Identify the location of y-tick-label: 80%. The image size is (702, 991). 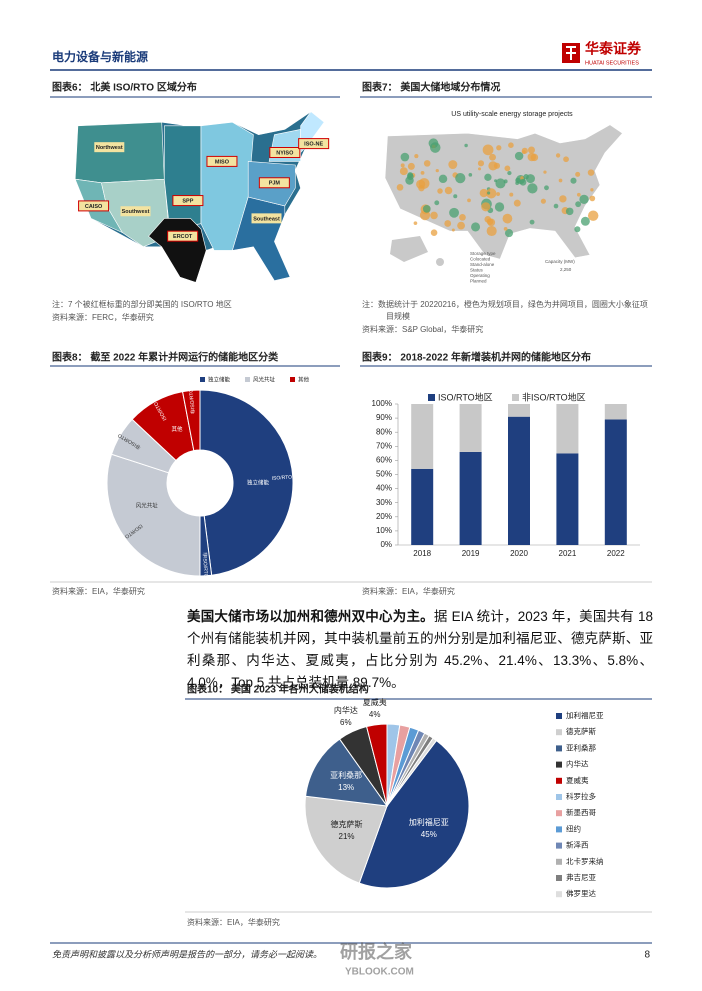
(384, 431).